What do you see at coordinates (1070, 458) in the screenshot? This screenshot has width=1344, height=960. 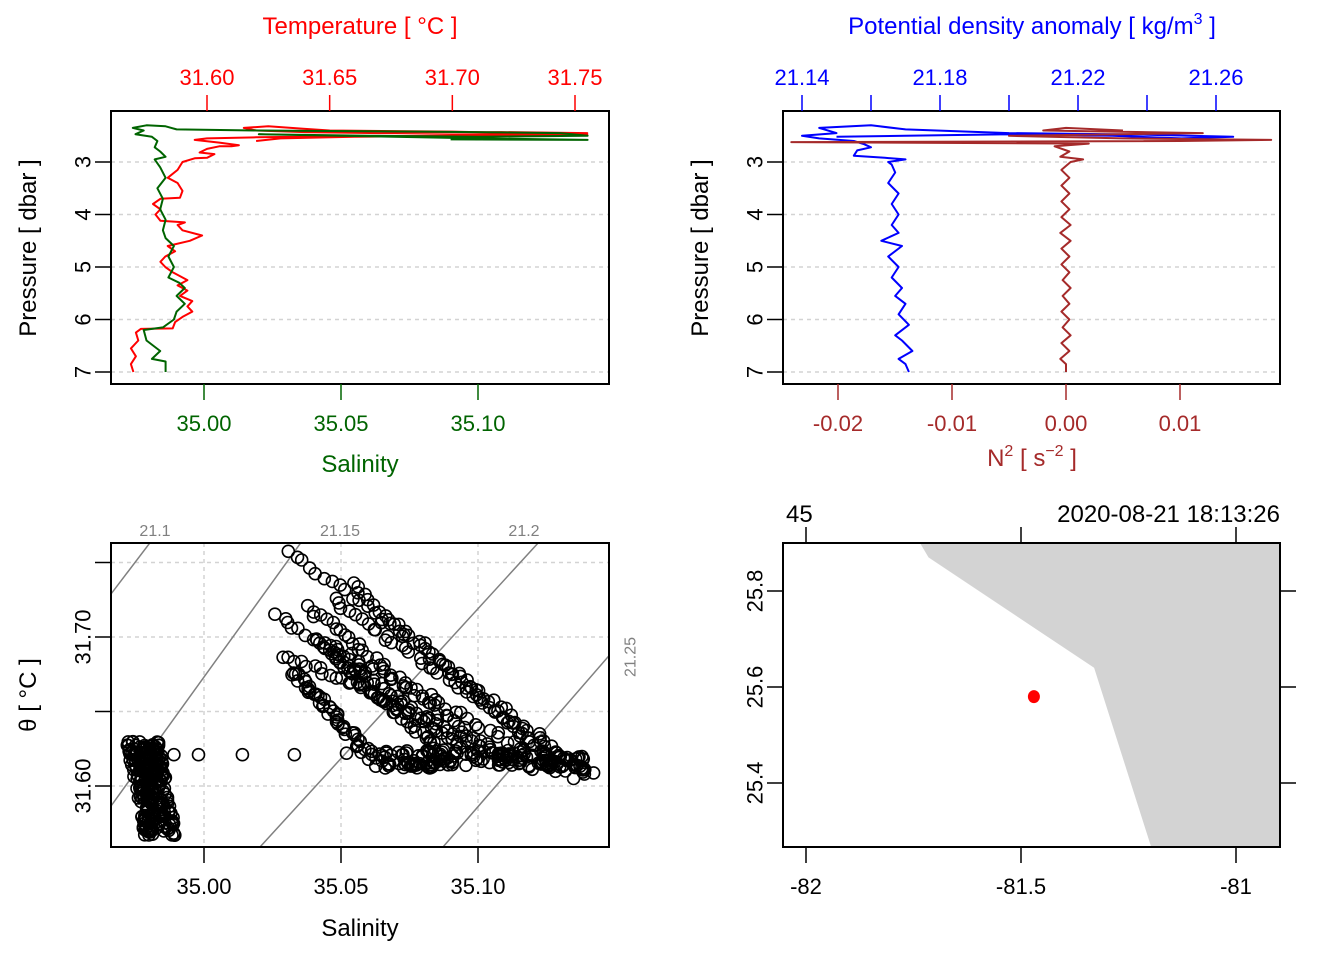 I see `n2-label-close: ]` at bounding box center [1070, 458].